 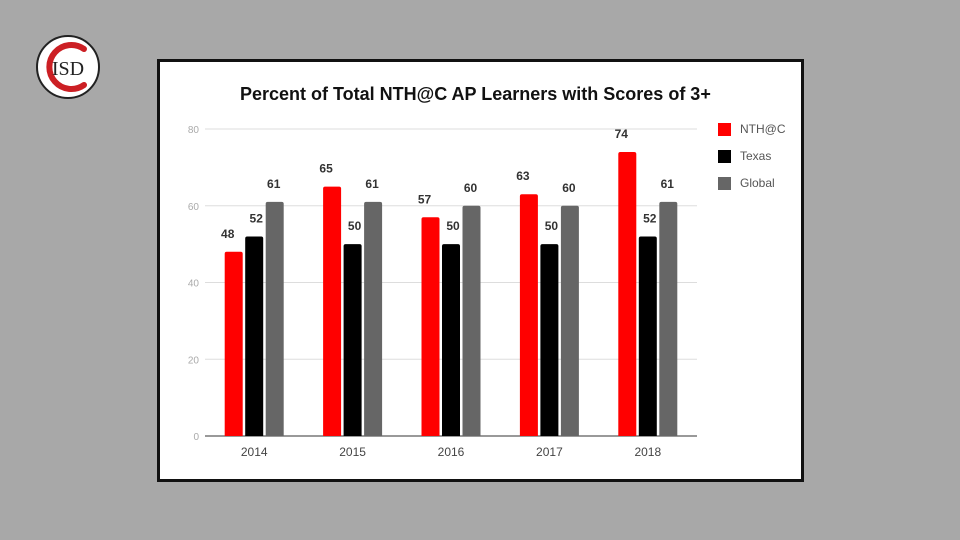 I want to click on bar-global-2018, so click(x=668, y=318).